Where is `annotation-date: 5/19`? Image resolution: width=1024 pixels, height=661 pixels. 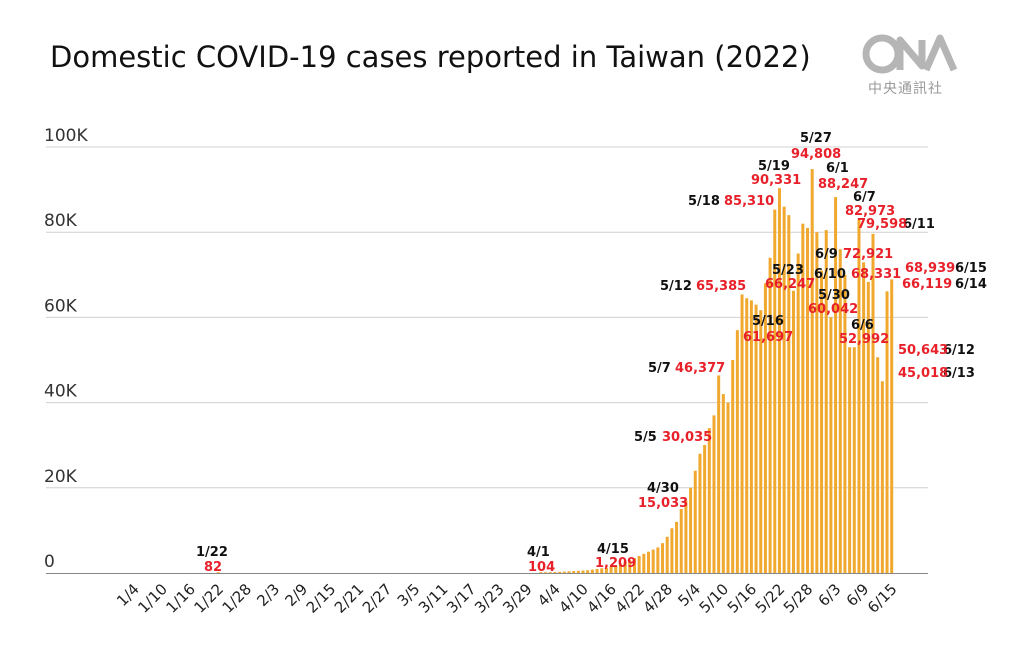 annotation-date: 5/19 is located at coordinates (774, 166).